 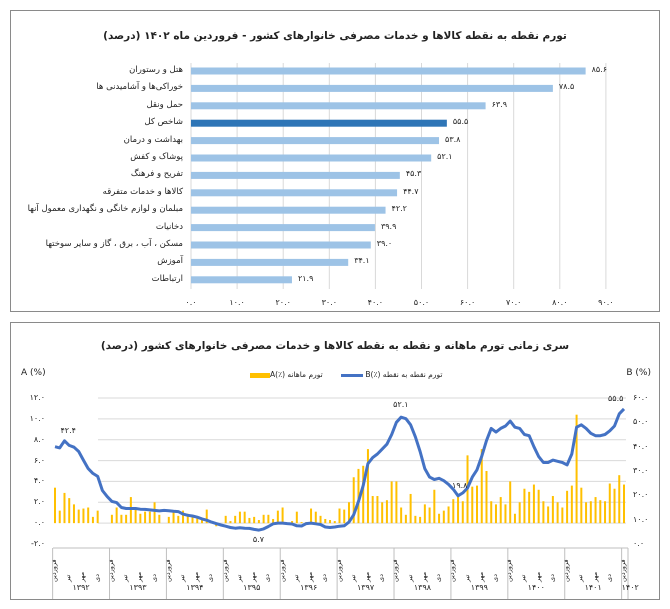 What do you see at coordinates (138, 587) in the screenshot?
I see `year-label: ۱۳۹۳` at bounding box center [138, 587].